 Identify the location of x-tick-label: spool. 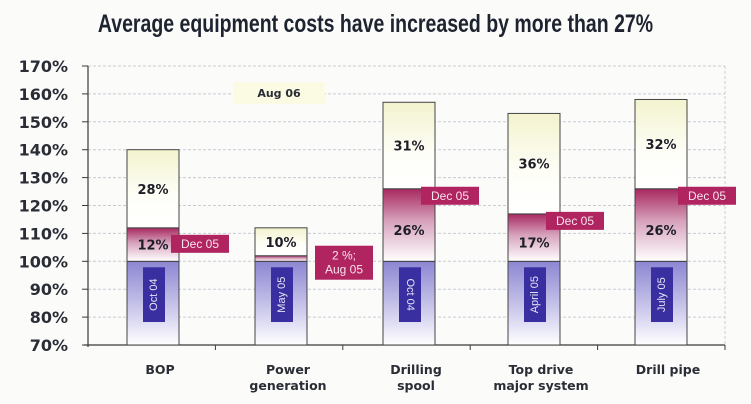
(416, 385).